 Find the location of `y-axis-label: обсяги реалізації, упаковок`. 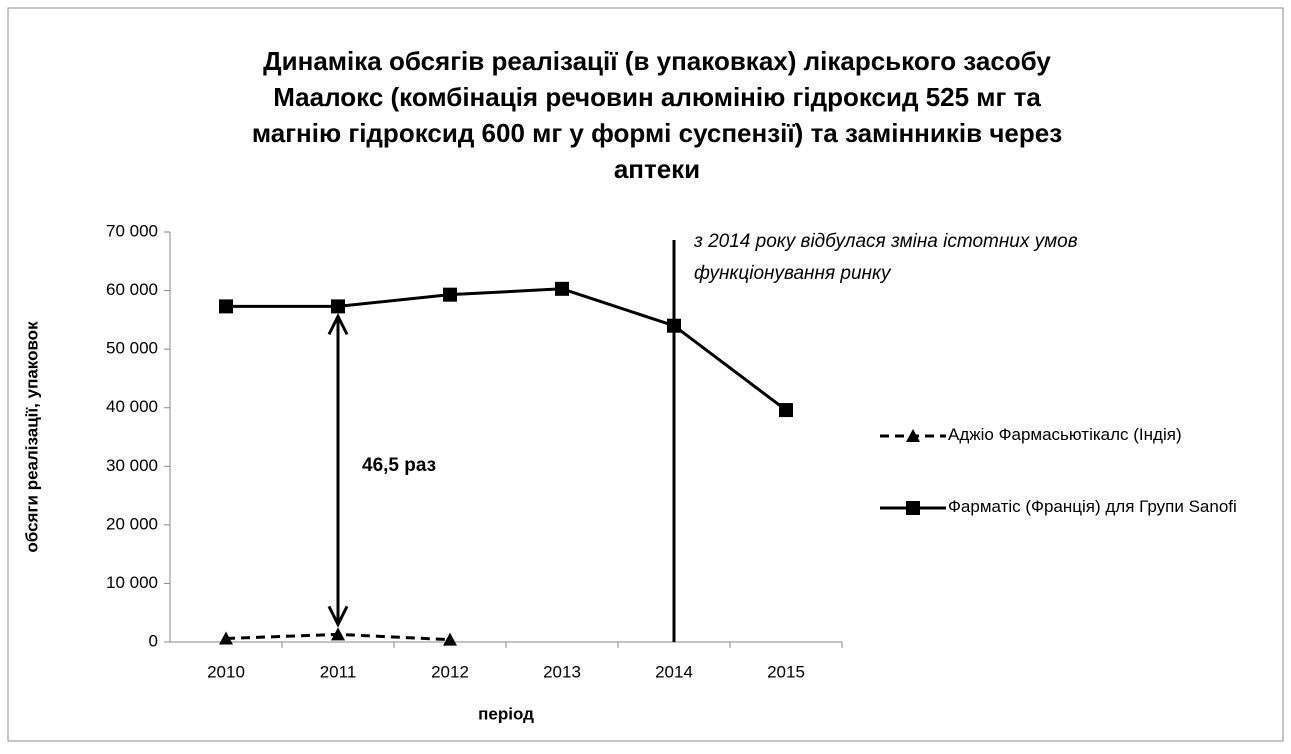

y-axis-label: обсяги реалізації, упаковок is located at coordinates (31, 437).